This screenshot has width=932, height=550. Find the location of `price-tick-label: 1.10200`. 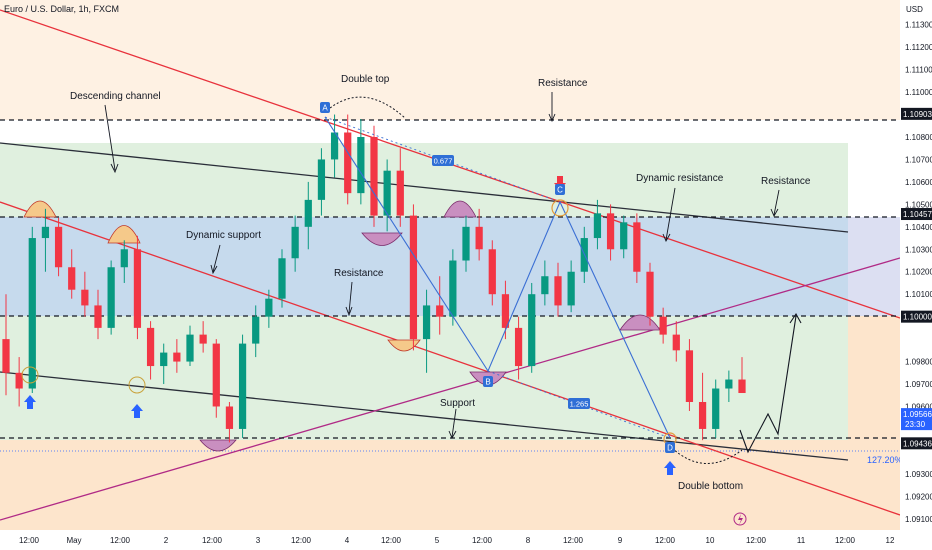

price-tick-label: 1.10200 is located at coordinates (918, 272).